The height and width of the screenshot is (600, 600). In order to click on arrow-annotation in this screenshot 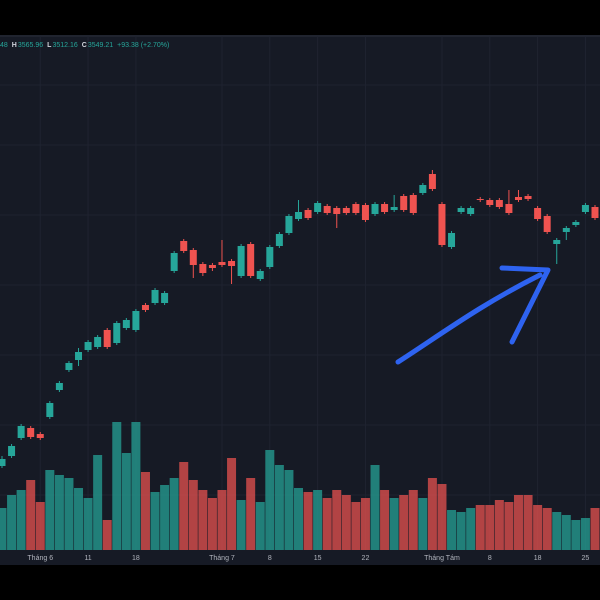, I will do `click(473, 315)`.